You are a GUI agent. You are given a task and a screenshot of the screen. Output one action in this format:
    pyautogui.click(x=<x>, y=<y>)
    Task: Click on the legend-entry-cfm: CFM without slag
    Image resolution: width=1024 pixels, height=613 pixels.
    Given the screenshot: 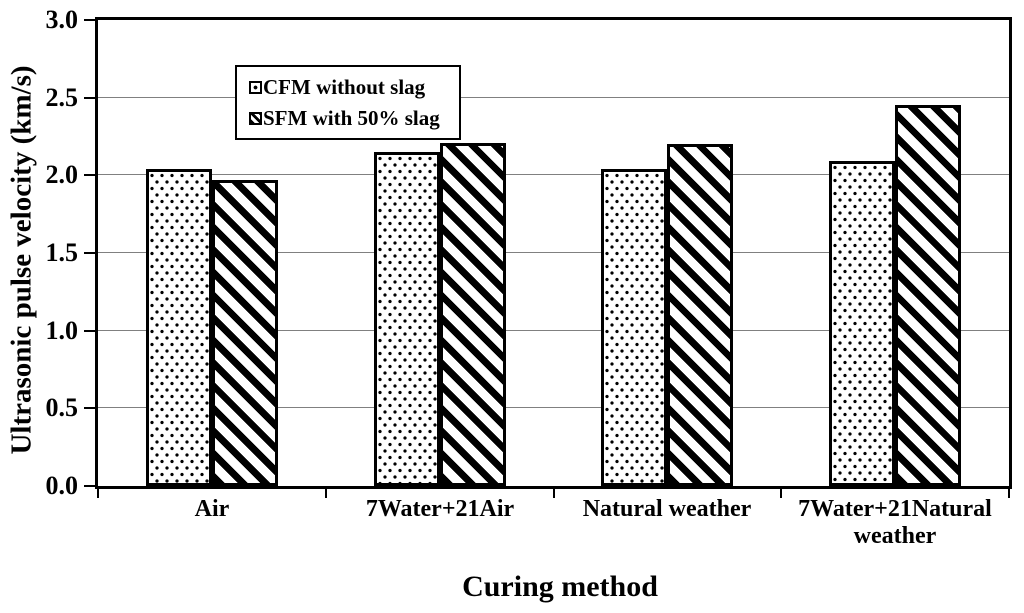 What is the action you would take?
    pyautogui.click(x=350, y=87)
    